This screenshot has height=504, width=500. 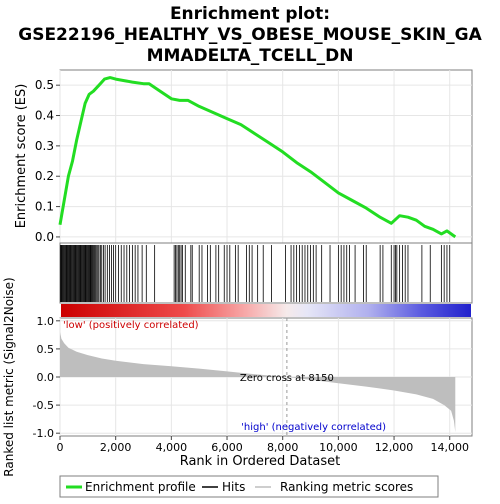 I want to click on plot-title-line-2: GSE22196_HEALTHY_VS_OBESE_MOUSE_SKIN_GA, so click(x=250, y=35).